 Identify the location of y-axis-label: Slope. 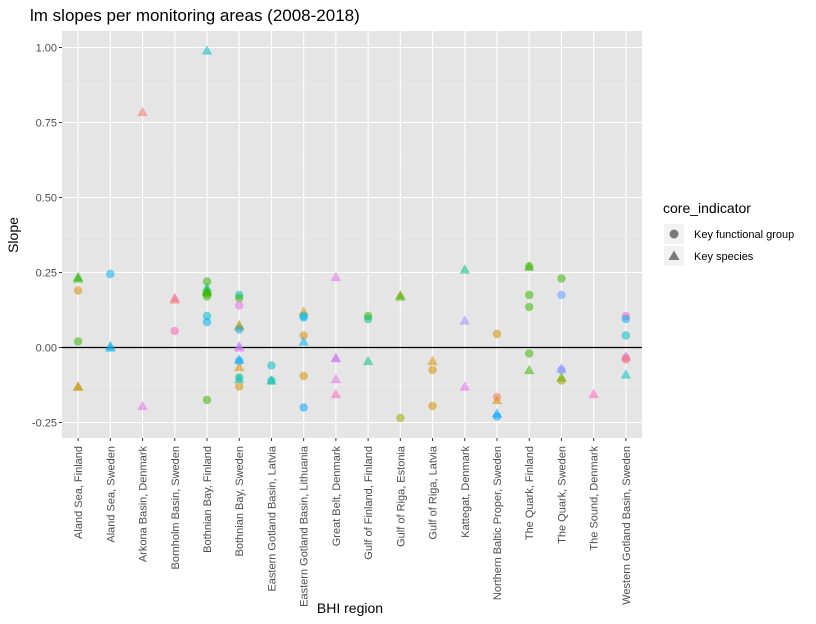
(13, 235).